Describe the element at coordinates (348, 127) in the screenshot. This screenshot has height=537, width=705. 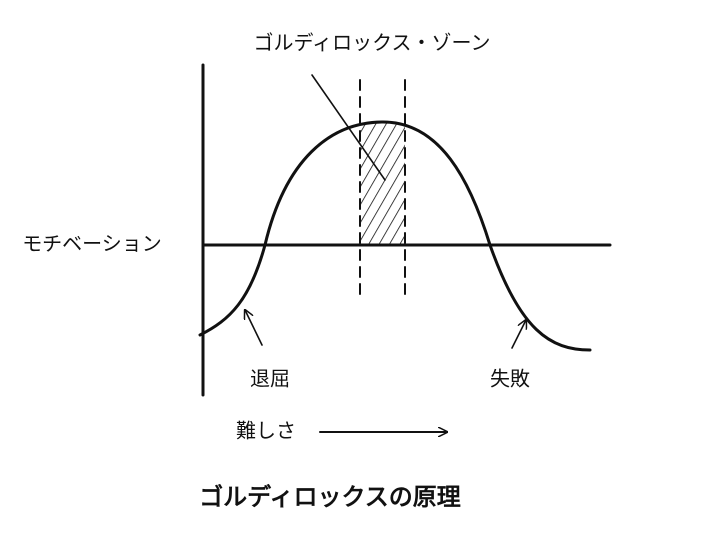
I see `leader-line` at that location.